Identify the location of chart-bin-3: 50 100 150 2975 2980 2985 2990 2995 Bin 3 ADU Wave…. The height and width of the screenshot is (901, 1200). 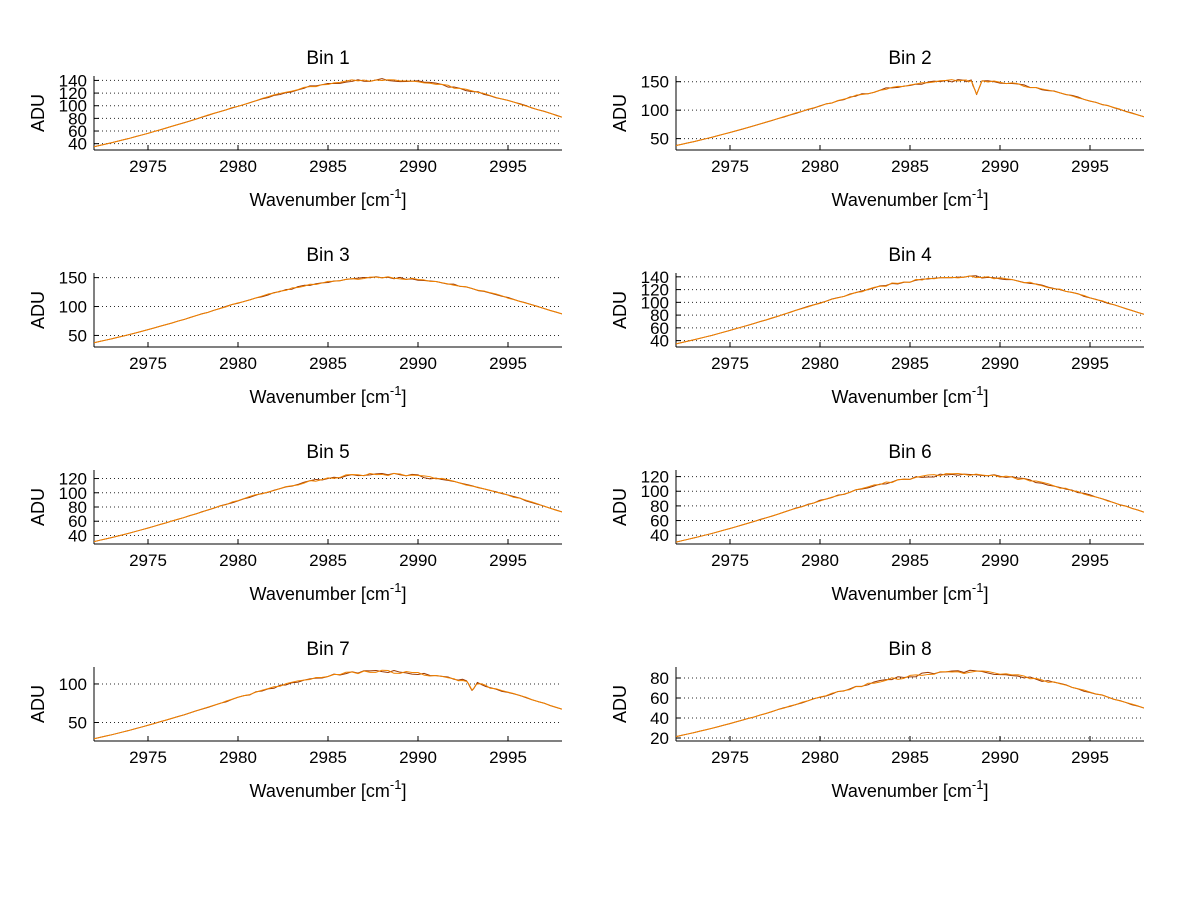
(295, 326).